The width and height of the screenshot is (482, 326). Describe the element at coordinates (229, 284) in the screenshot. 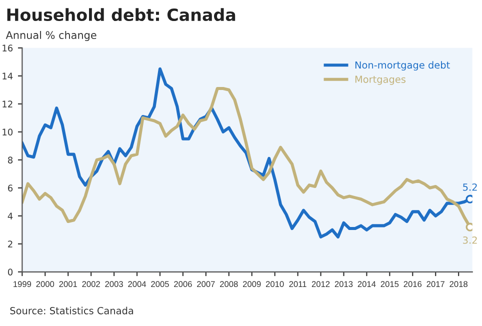

I see `x-tick-label: 2008` at that location.